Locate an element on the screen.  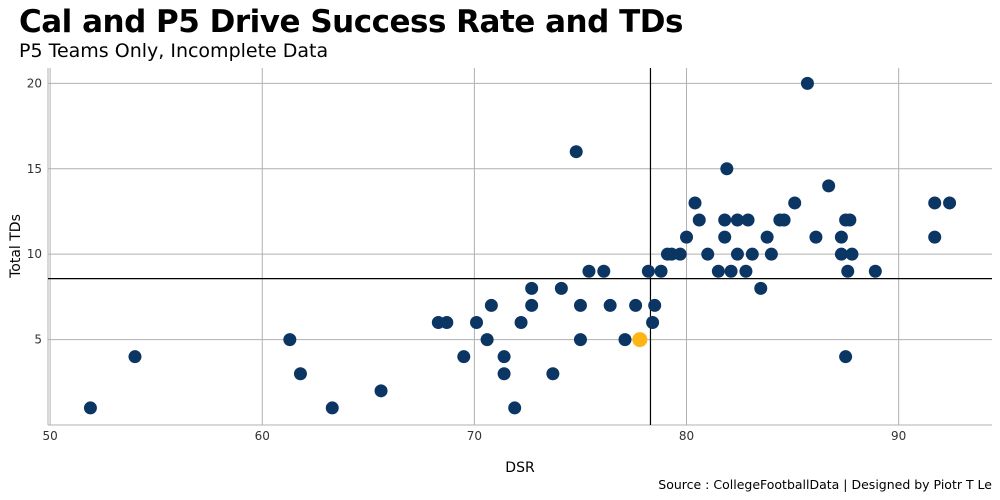
x-axis-label: DSR is located at coordinates (520, 468).